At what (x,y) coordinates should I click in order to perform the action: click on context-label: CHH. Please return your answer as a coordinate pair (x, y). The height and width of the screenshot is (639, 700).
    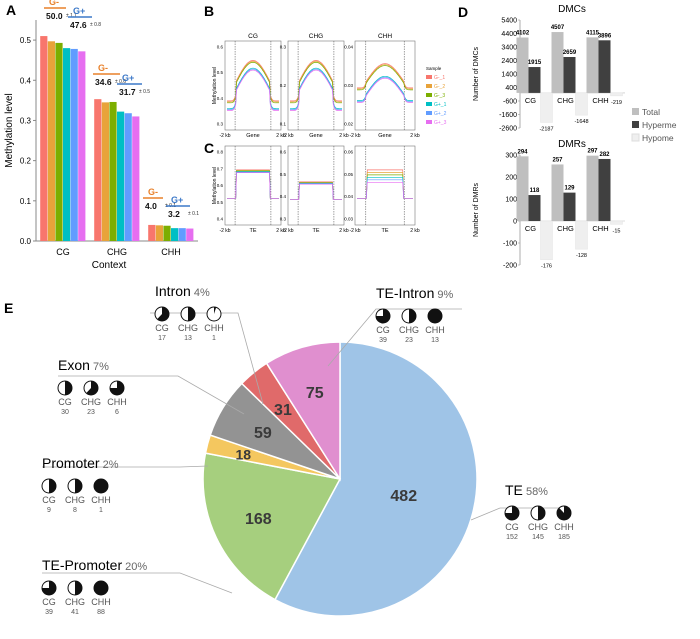
    Looking at the image, I should click on (101, 602).